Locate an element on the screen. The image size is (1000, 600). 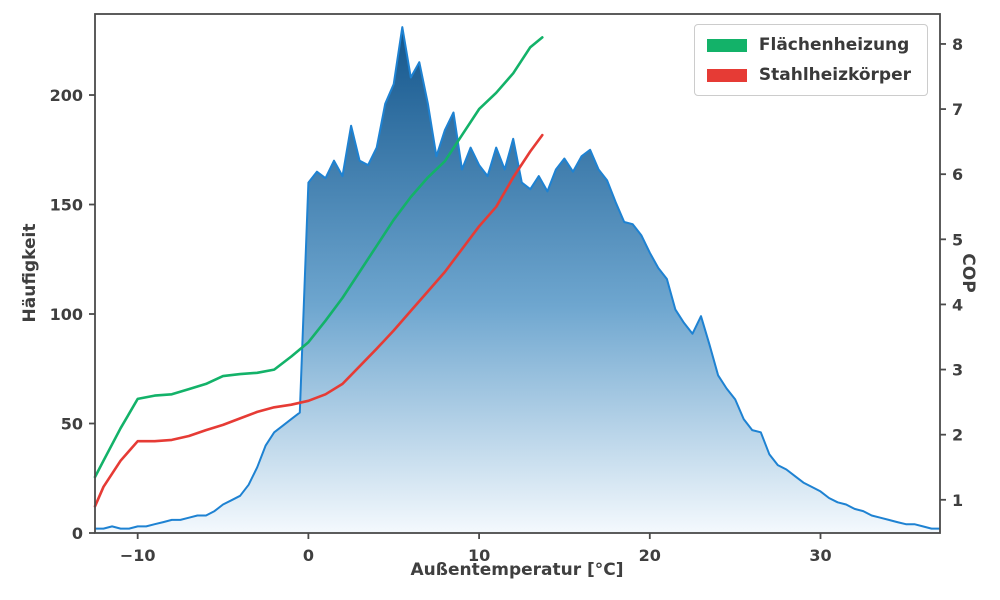
legend-item-stahlheizkoerper: Stahlheizkörper is located at coordinates (808, 75).